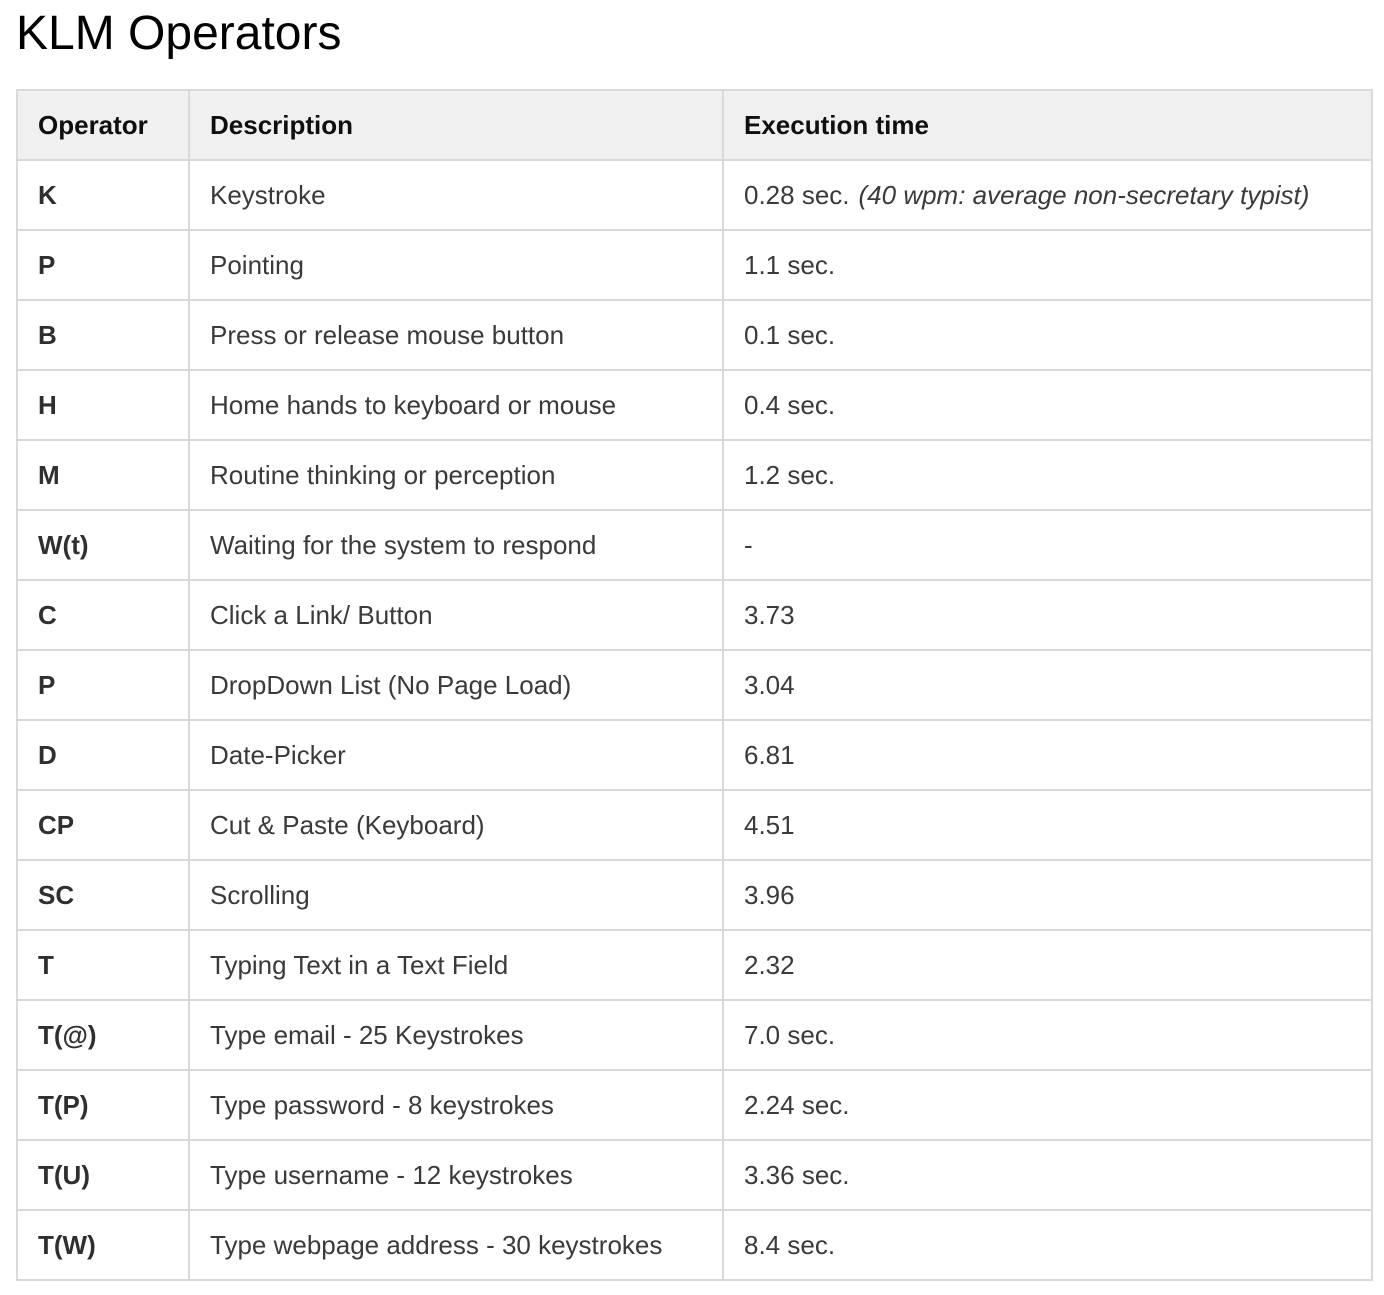  Describe the element at coordinates (1047, 475) in the screenshot. I see `time-cell: 1.2 sec.` at that location.